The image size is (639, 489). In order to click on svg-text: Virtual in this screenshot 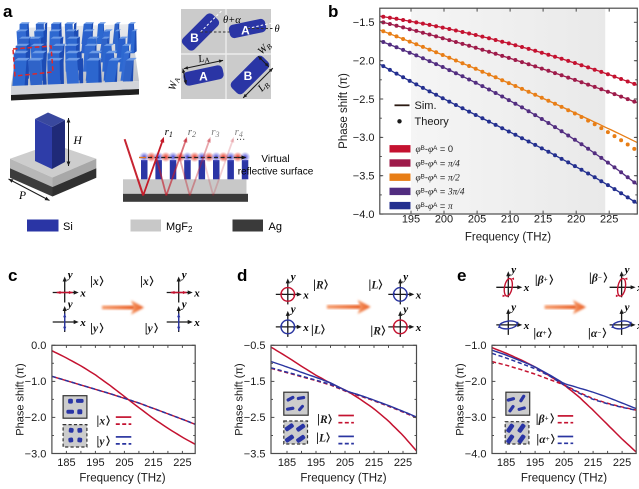, I will do `click(275, 159)`.